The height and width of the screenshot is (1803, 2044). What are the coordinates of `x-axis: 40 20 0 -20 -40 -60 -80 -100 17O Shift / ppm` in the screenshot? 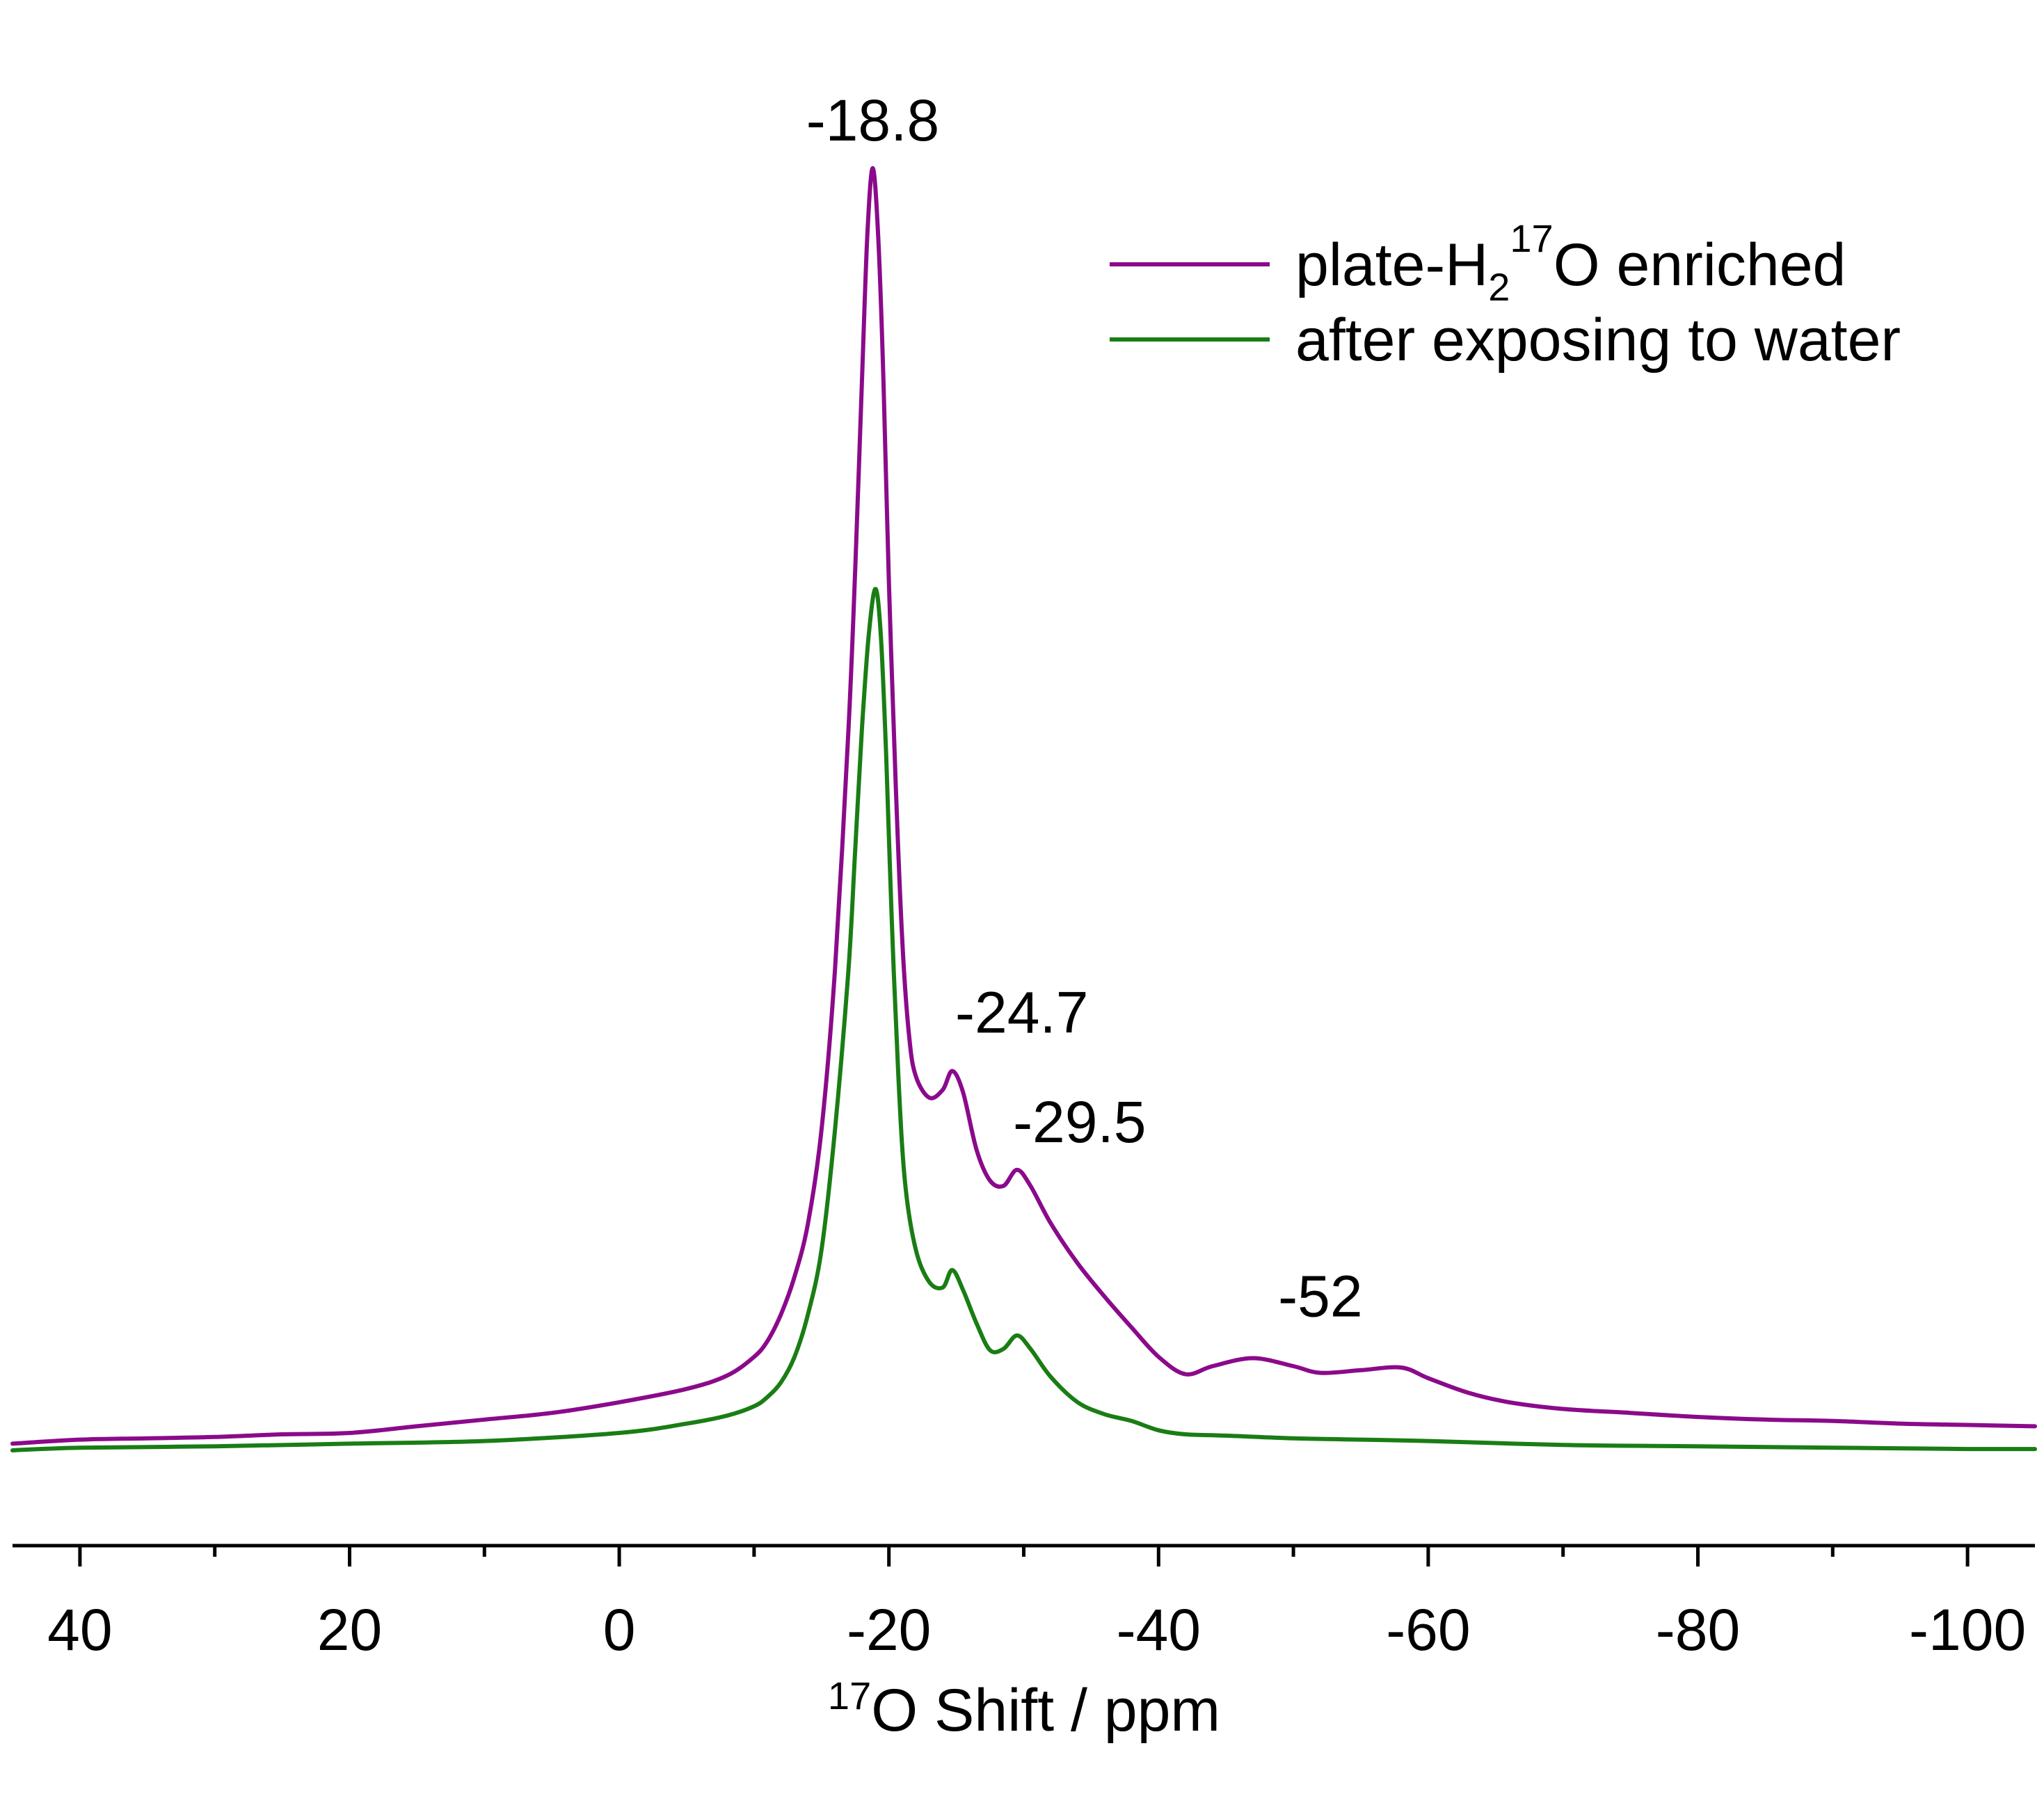 It's located at (1024, 1644).